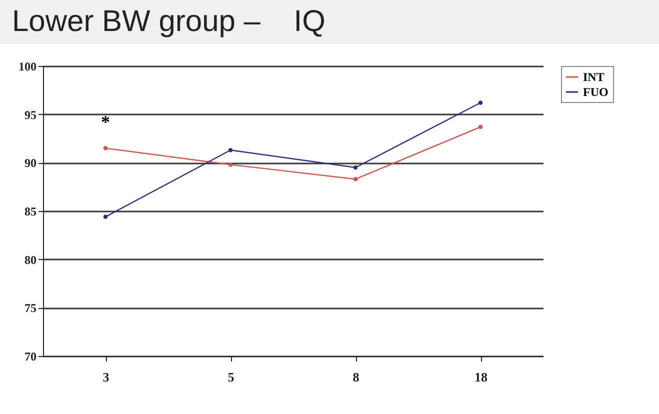  I want to click on chart-title: Lower BW group – IQ, so click(329, 22).